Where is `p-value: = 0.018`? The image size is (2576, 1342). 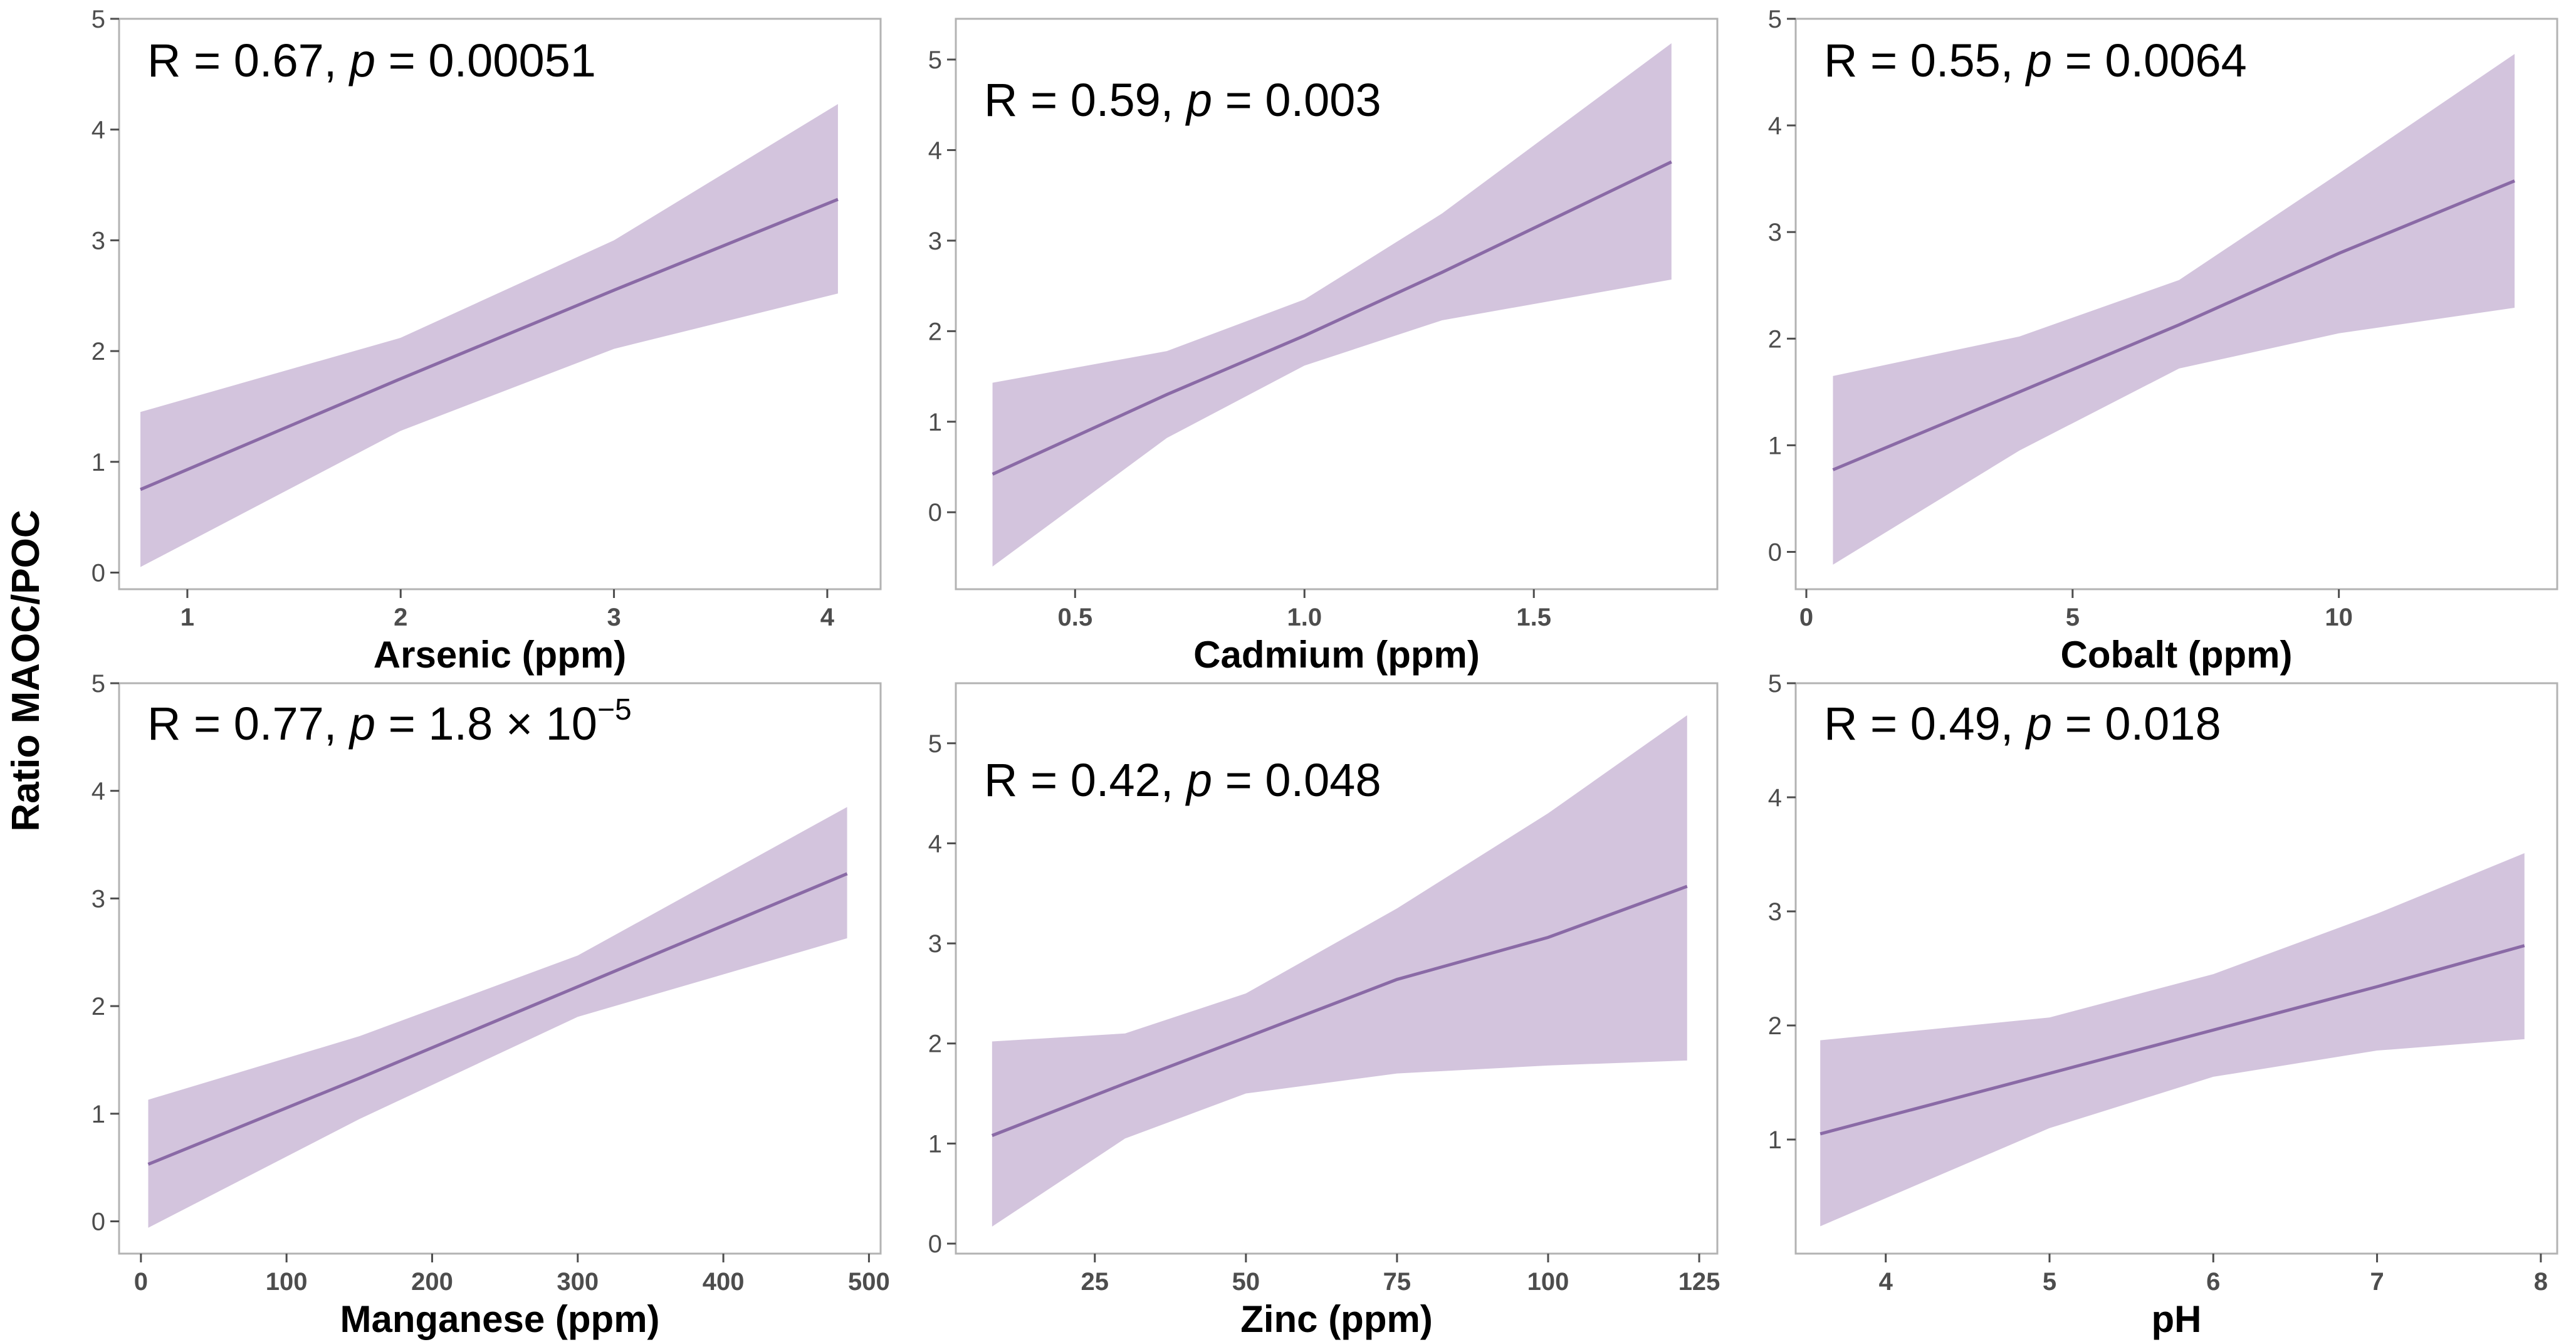
p-value: = 0.018 is located at coordinates (2136, 724).